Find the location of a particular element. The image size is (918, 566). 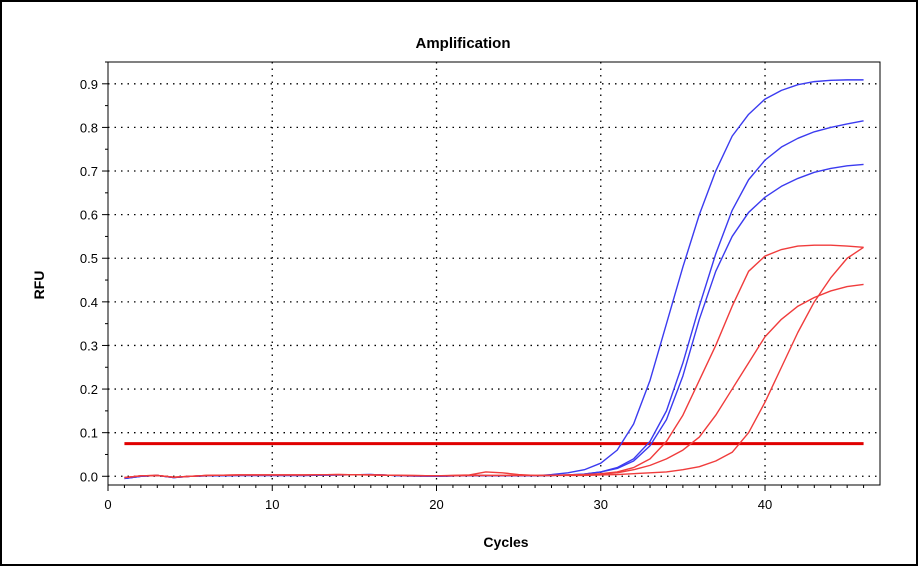

y-tick-label: 0.5 is located at coordinates (89, 258).